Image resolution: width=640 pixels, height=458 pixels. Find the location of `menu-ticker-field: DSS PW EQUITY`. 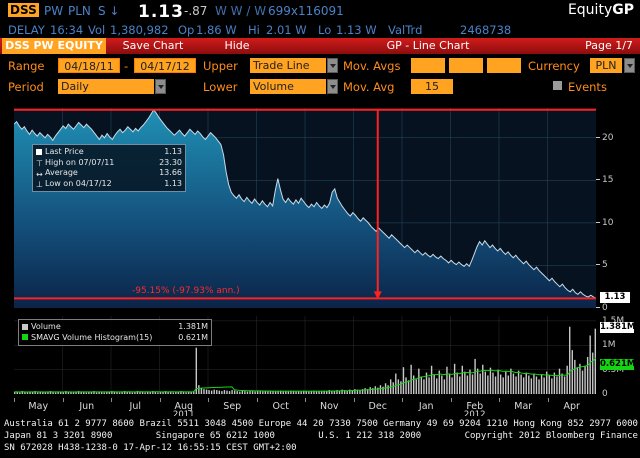

menu-ticker-field: DSS PW EQUITY is located at coordinates (54, 46).